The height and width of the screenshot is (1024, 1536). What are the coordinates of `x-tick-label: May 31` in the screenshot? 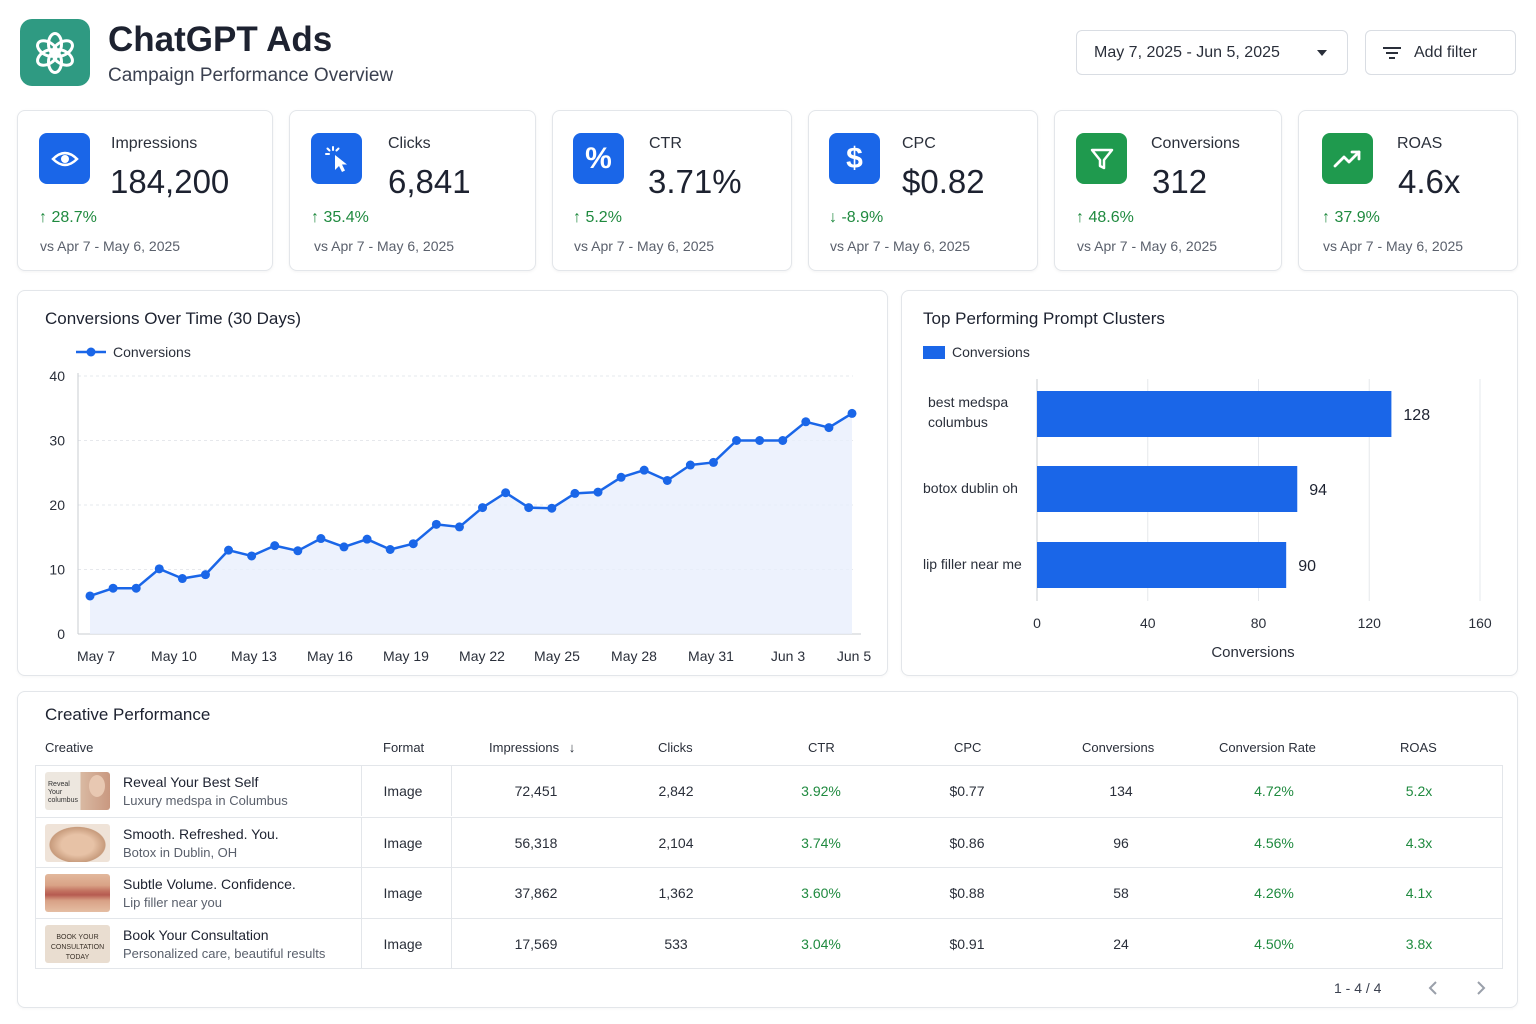 It's located at (711, 656).